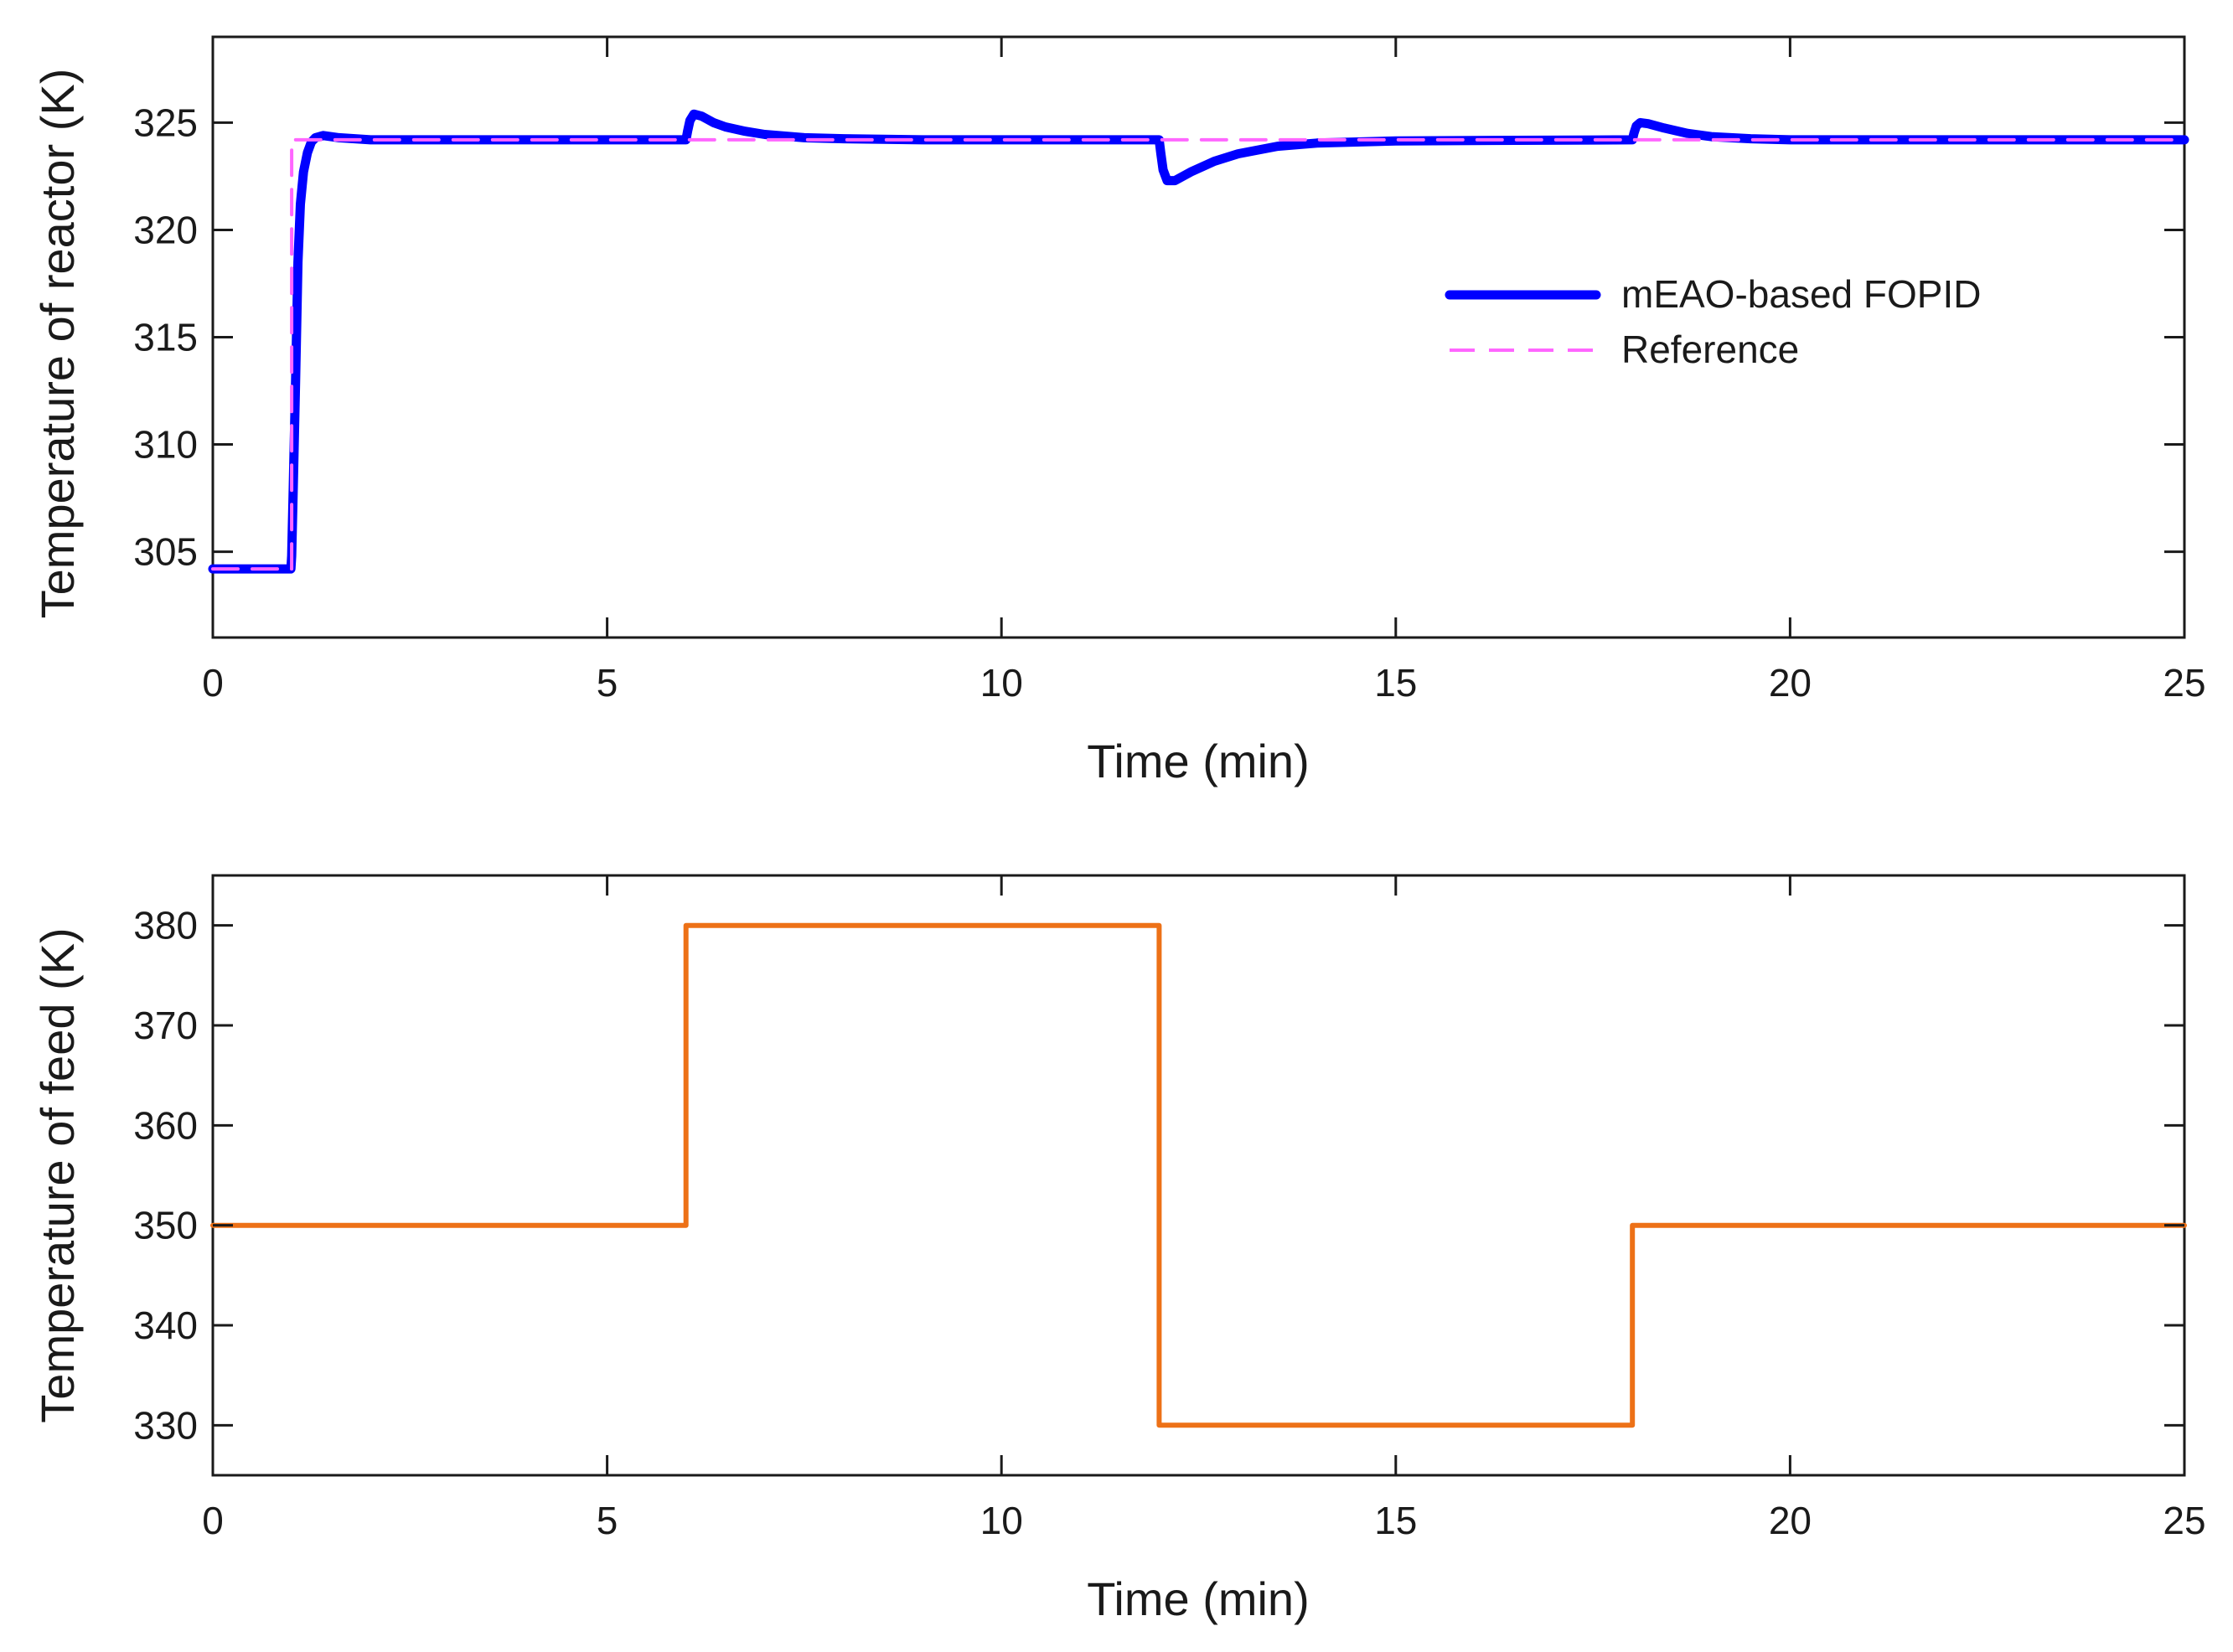 The height and width of the screenshot is (1652, 2233). Describe the element at coordinates (165, 445) in the screenshot. I see `y-tick-label: 310` at that location.